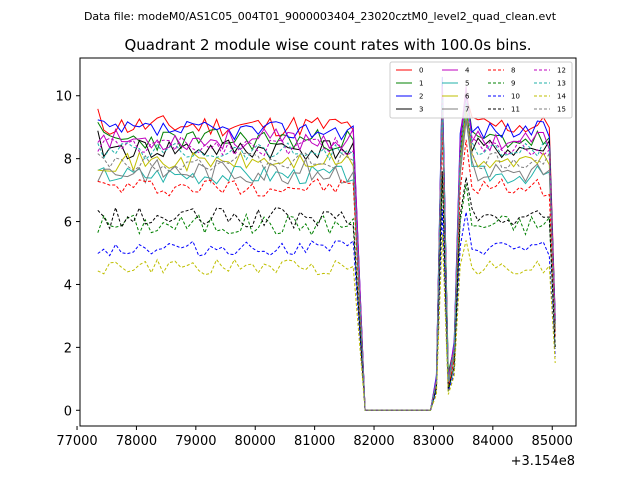 Image resolution: width=640 pixels, height=480 pixels. What do you see at coordinates (195, 441) in the screenshot?
I see `x-tick-label: 79000` at bounding box center [195, 441].